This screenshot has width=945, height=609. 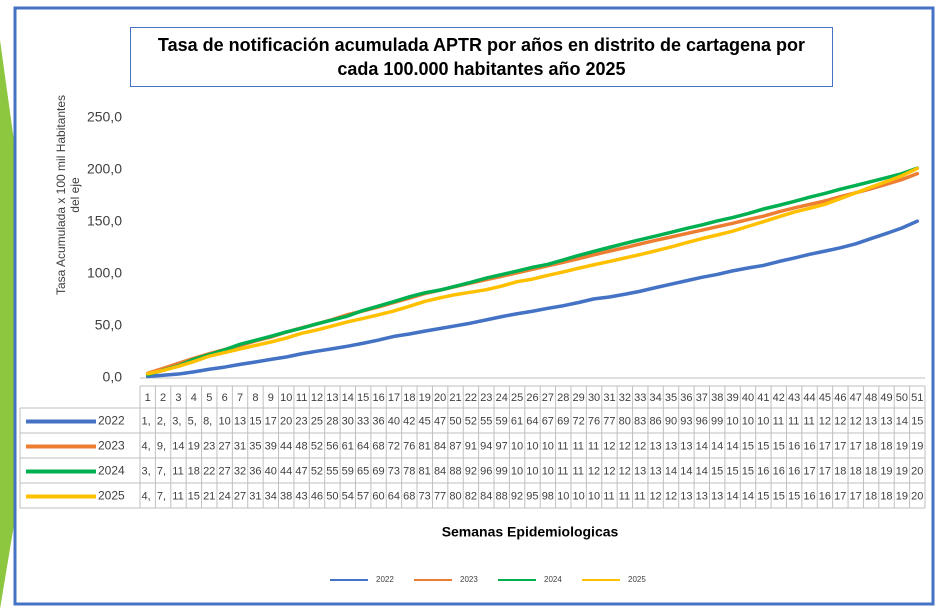 I want to click on x-tick-label: 5, so click(x=209, y=398).